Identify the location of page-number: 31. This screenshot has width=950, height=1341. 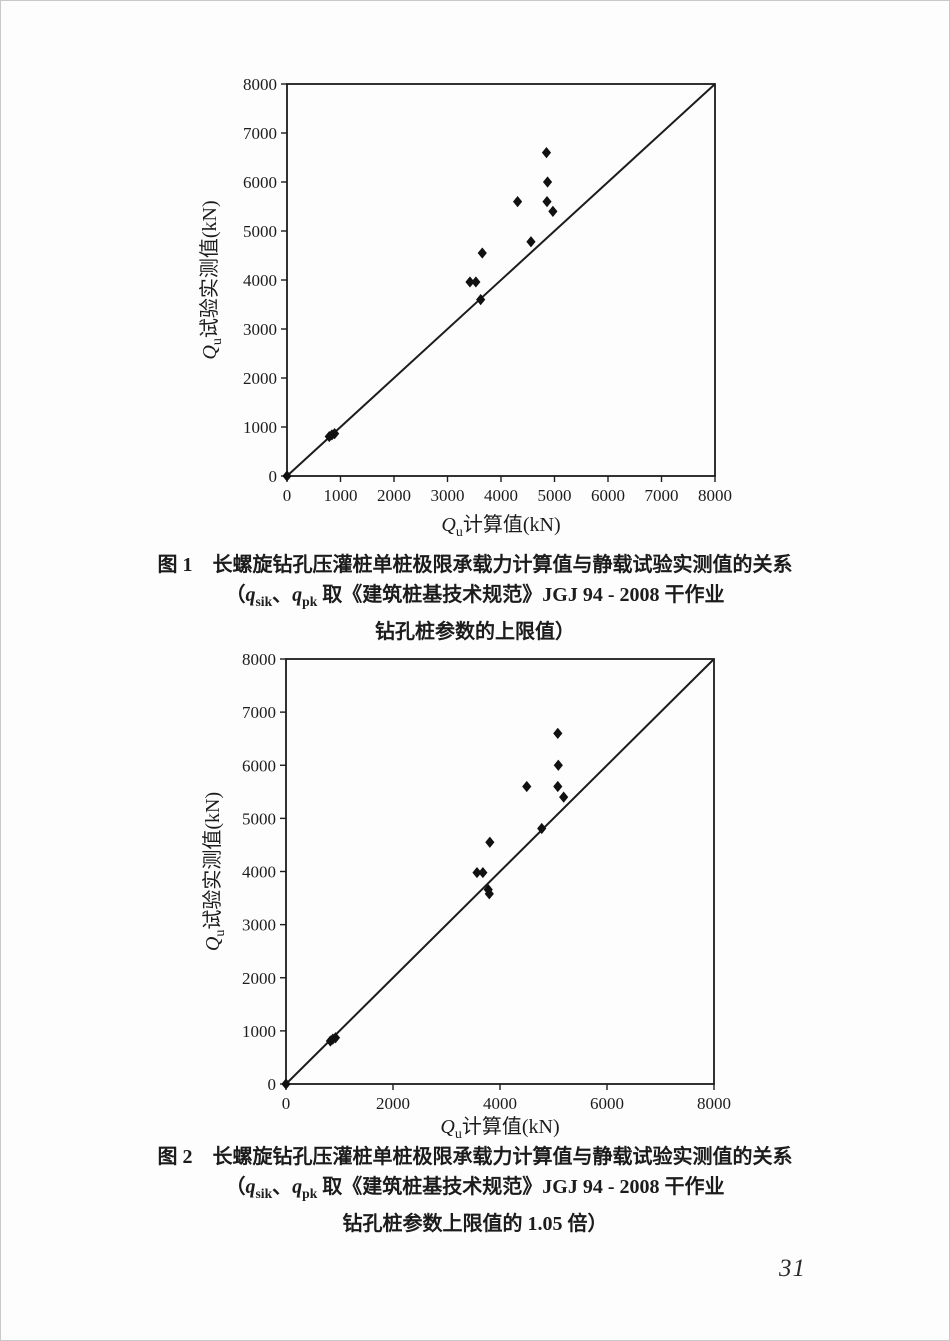
(792, 1268).